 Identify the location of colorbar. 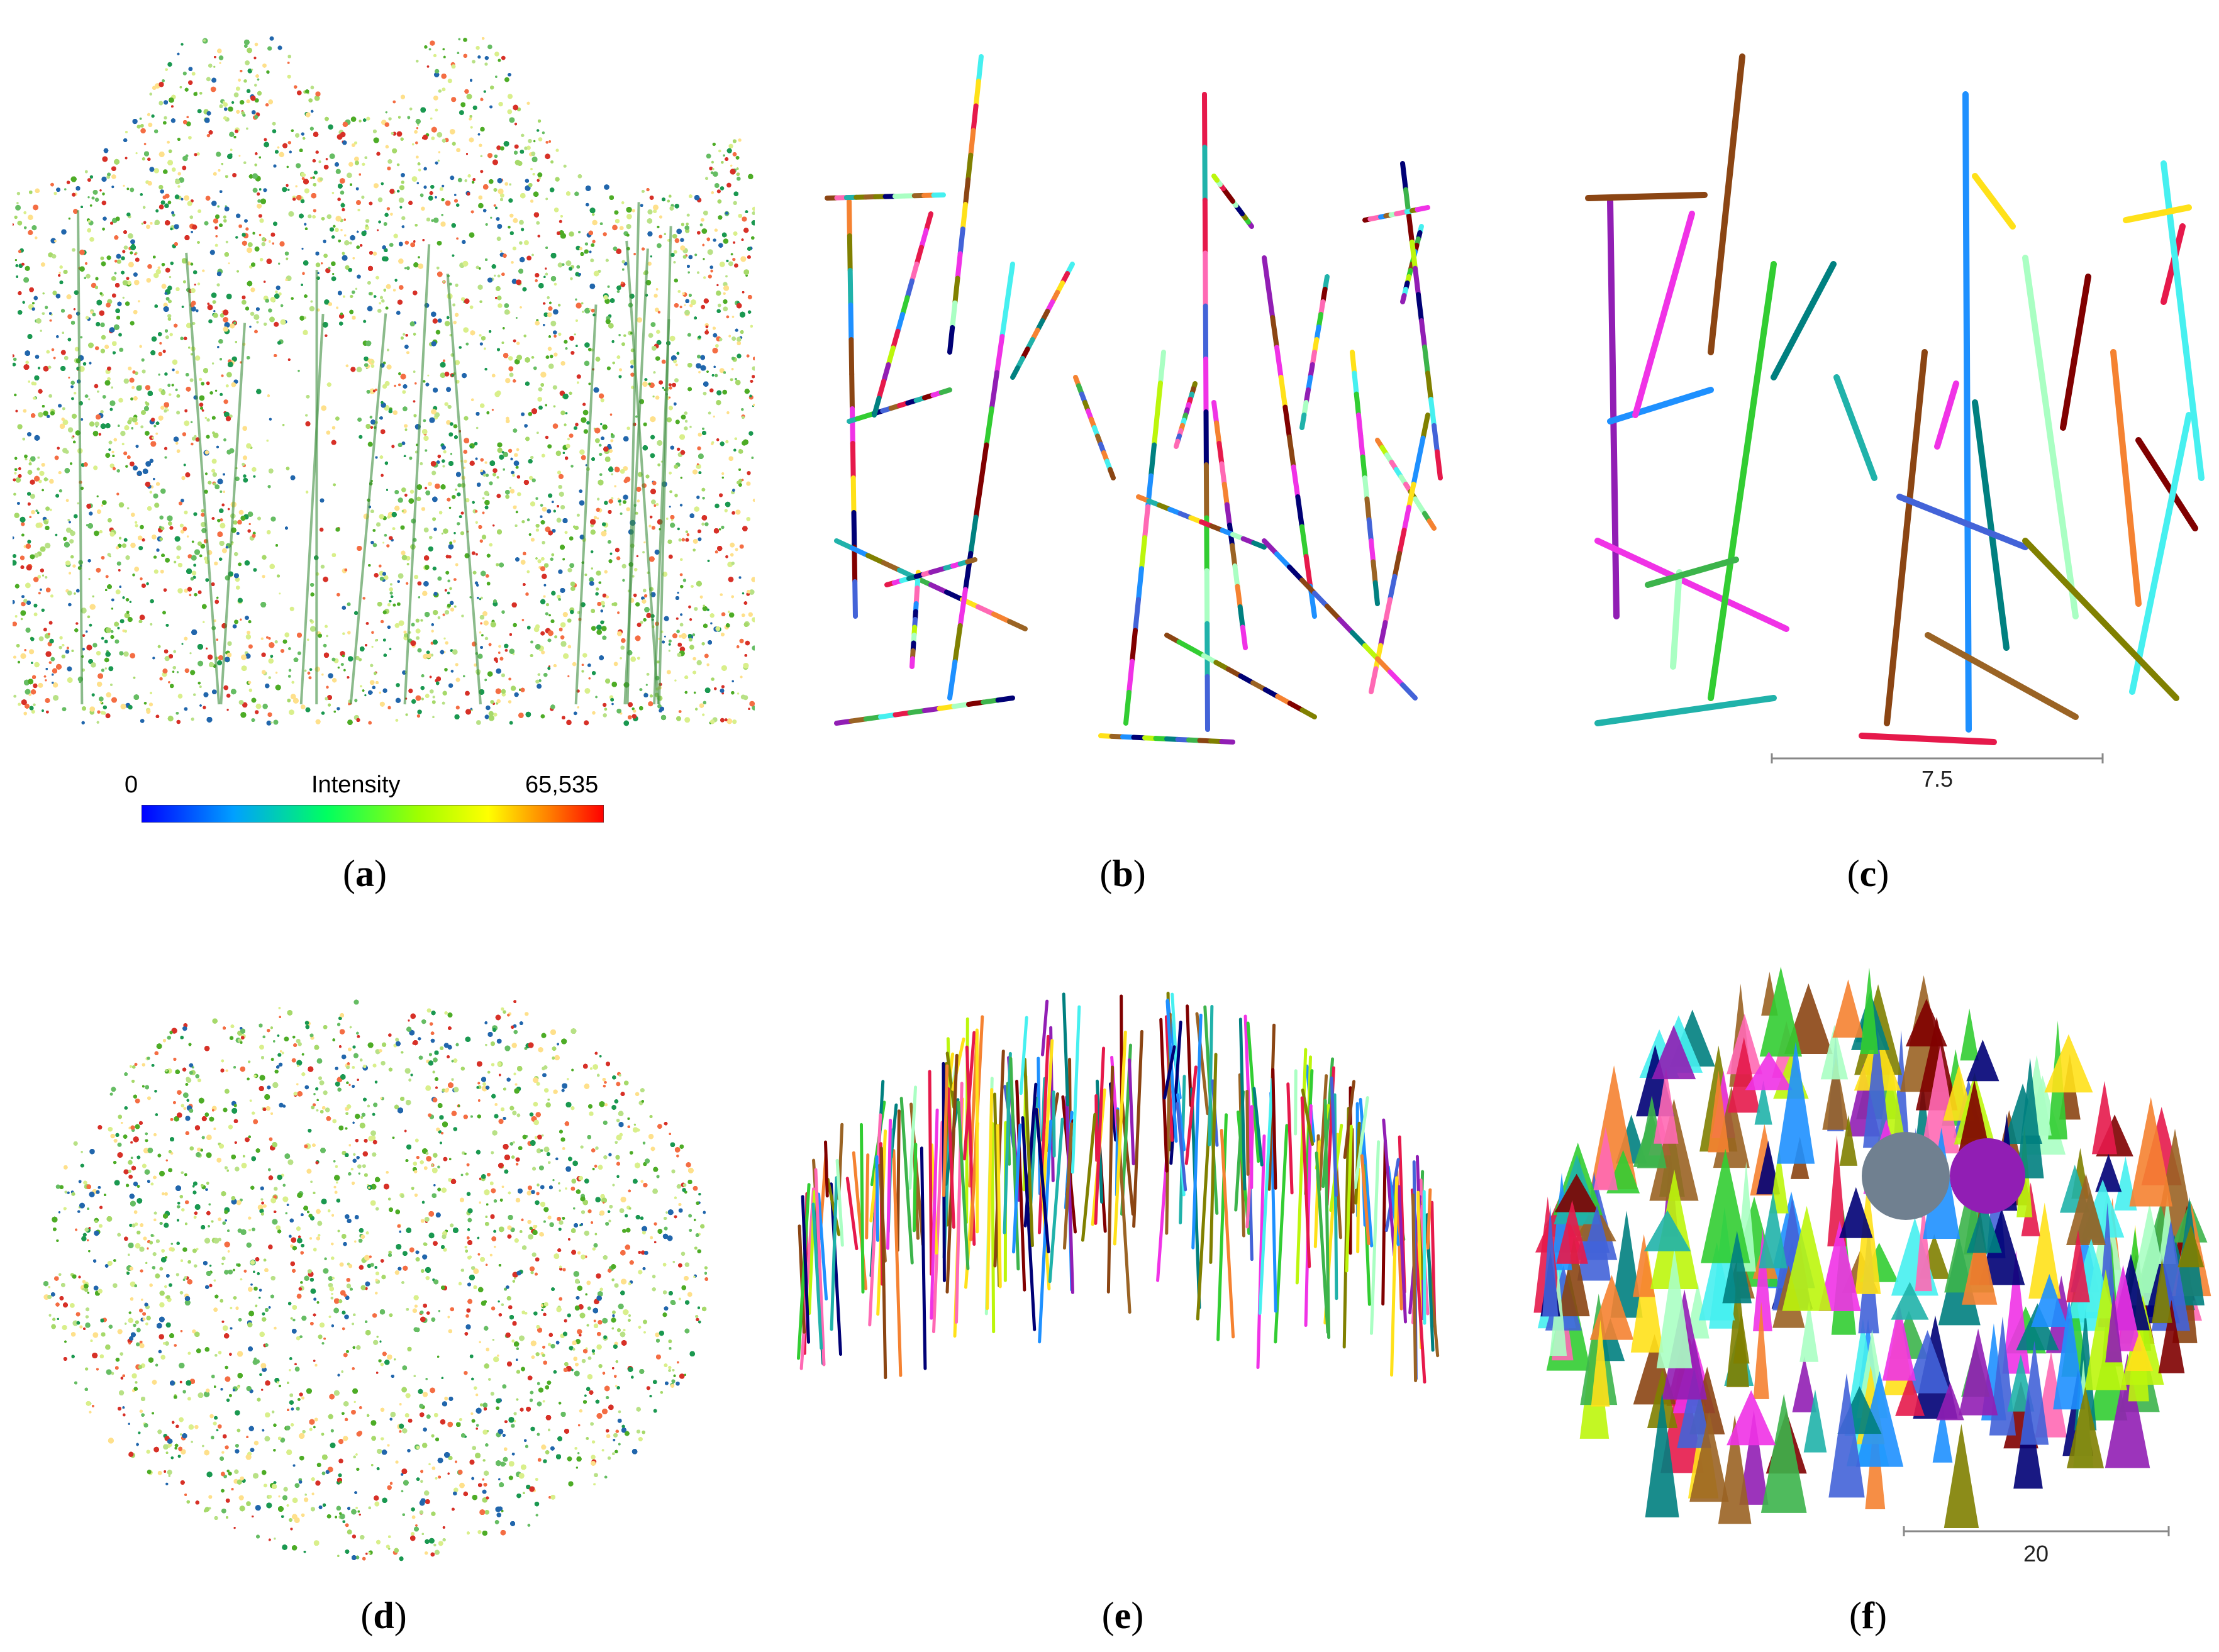
(372, 813).